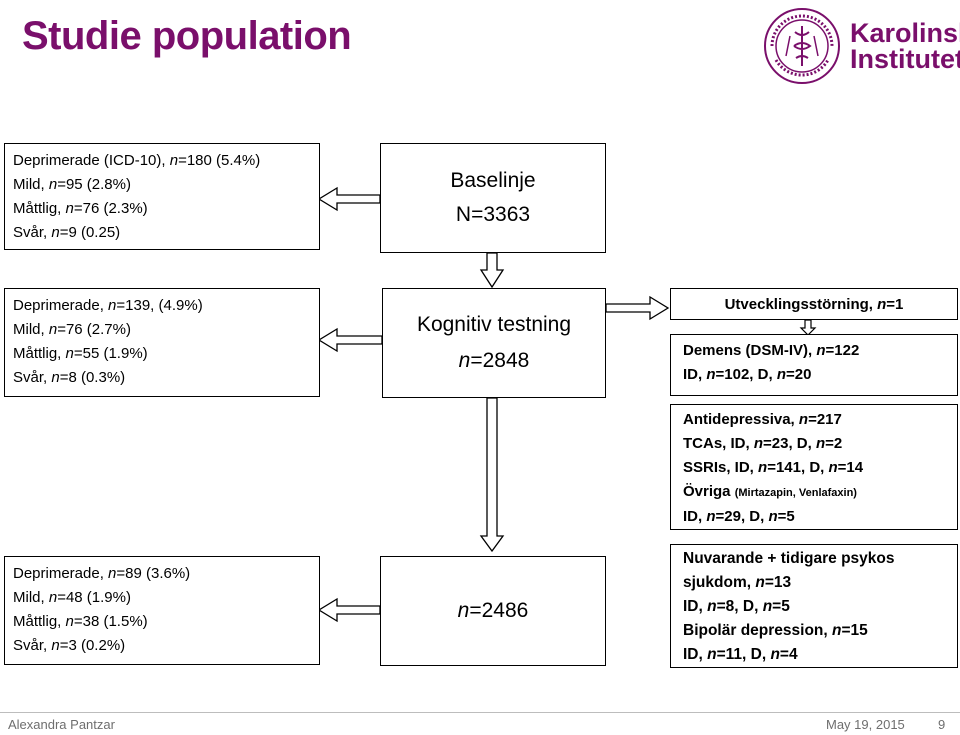 The image size is (960, 735). Describe the element at coordinates (80, 208) in the screenshot. I see `box-line: Måttlig, n=76 (2.3%)` at that location.